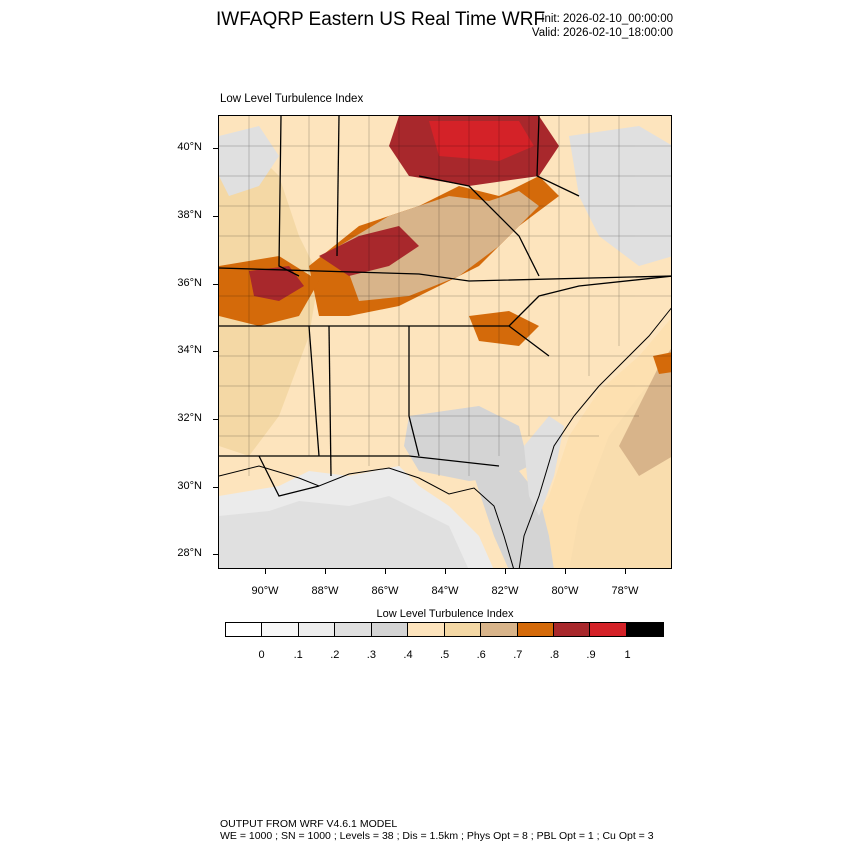 The width and height of the screenshot is (850, 850). What do you see at coordinates (481, 655) in the screenshot?
I see `colorbar-label: .6` at bounding box center [481, 655].